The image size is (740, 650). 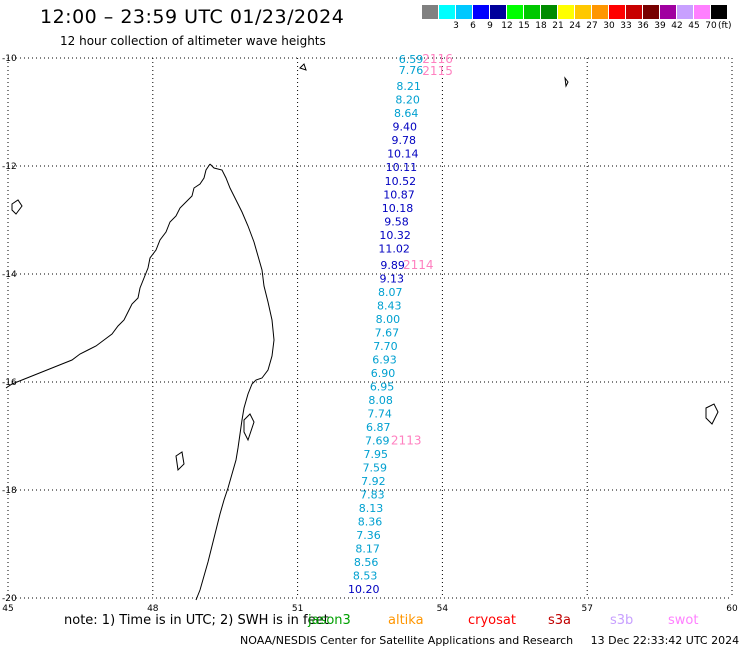 I want to click on legend-label: 39, so click(x=660, y=26).